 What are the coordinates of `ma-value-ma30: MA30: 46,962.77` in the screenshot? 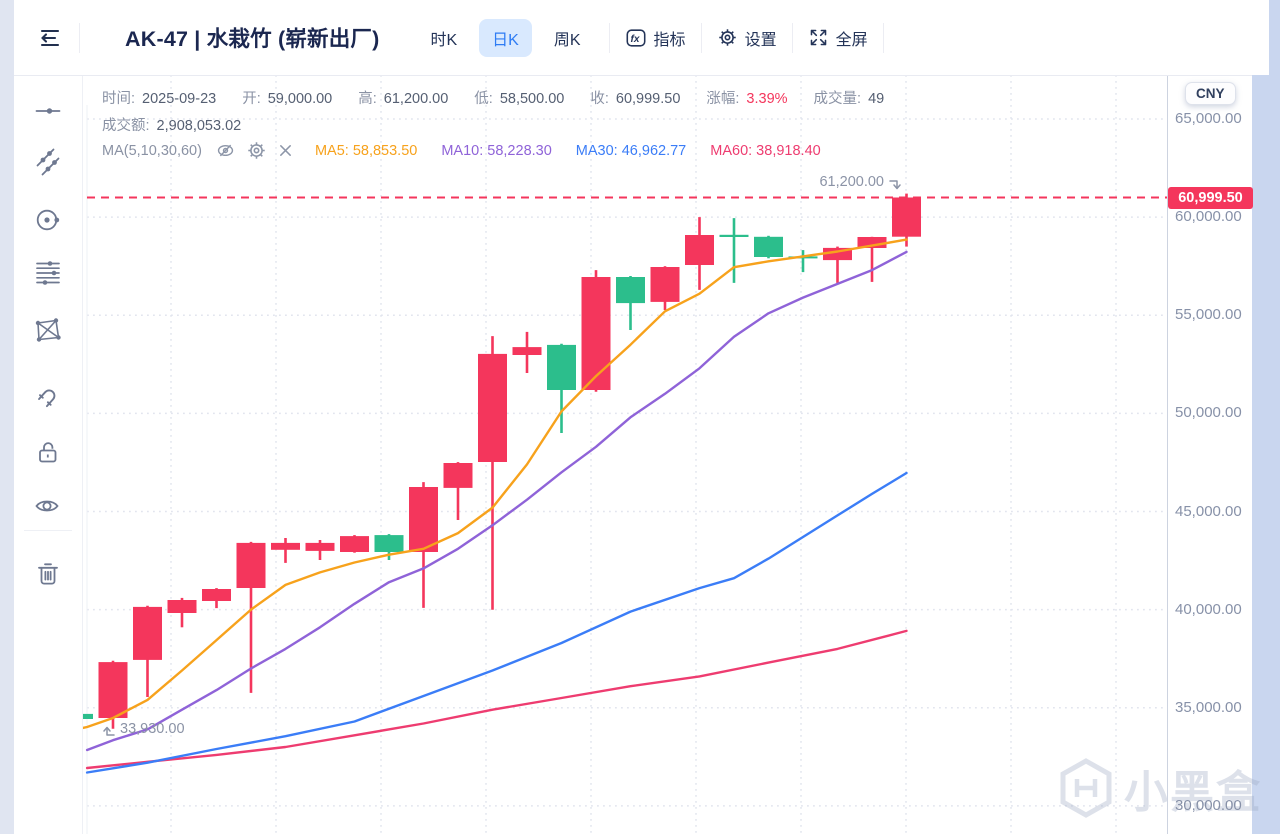 It's located at (631, 150).